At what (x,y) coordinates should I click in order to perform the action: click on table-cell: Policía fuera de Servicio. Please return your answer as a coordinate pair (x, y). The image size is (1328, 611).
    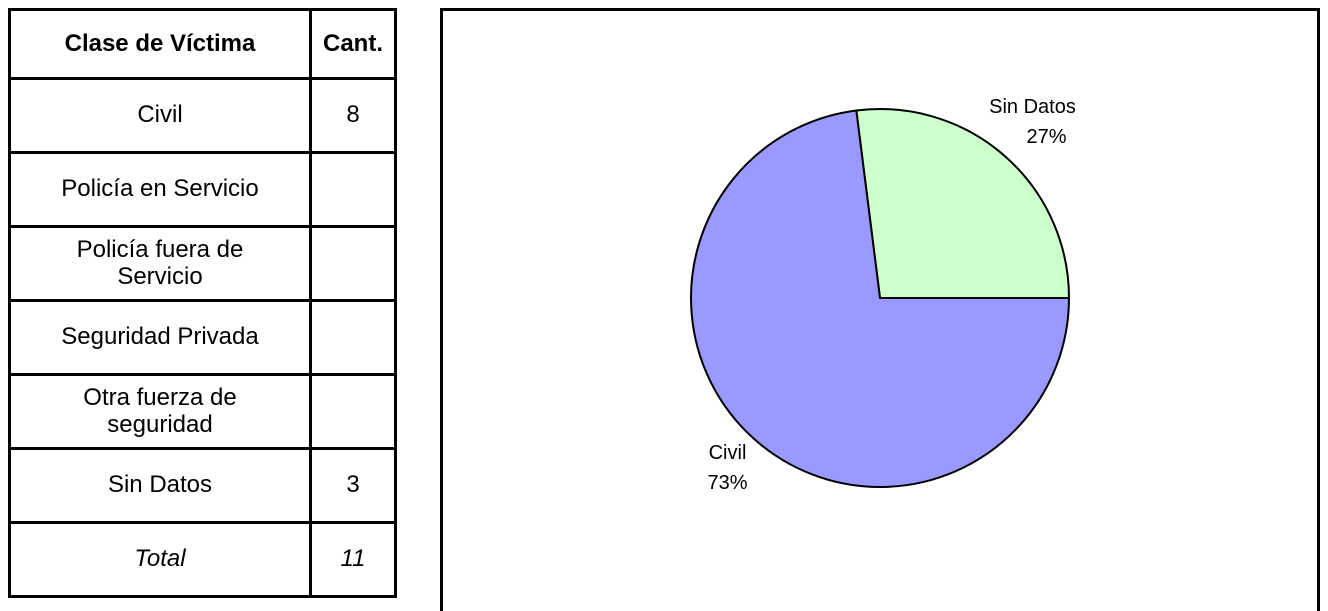
    Looking at the image, I should click on (160, 263).